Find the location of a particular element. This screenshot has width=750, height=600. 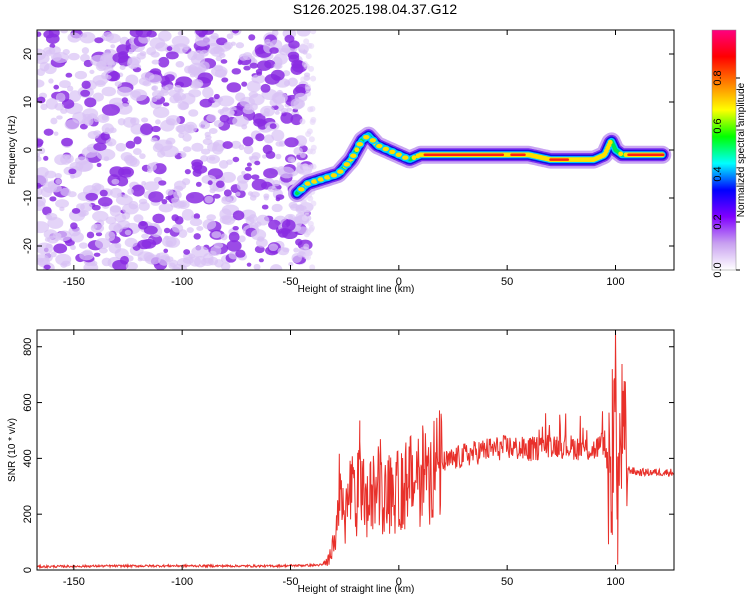

colorbar-tick-label: 0.2 is located at coordinates (718, 221).